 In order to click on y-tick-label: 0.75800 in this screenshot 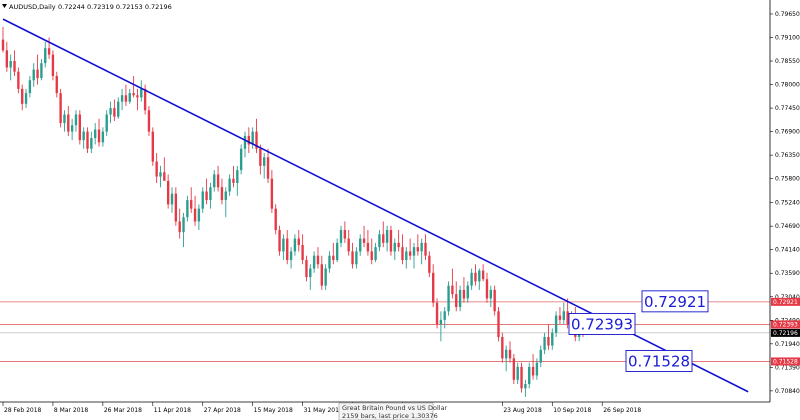, I will do `click(787, 179)`.